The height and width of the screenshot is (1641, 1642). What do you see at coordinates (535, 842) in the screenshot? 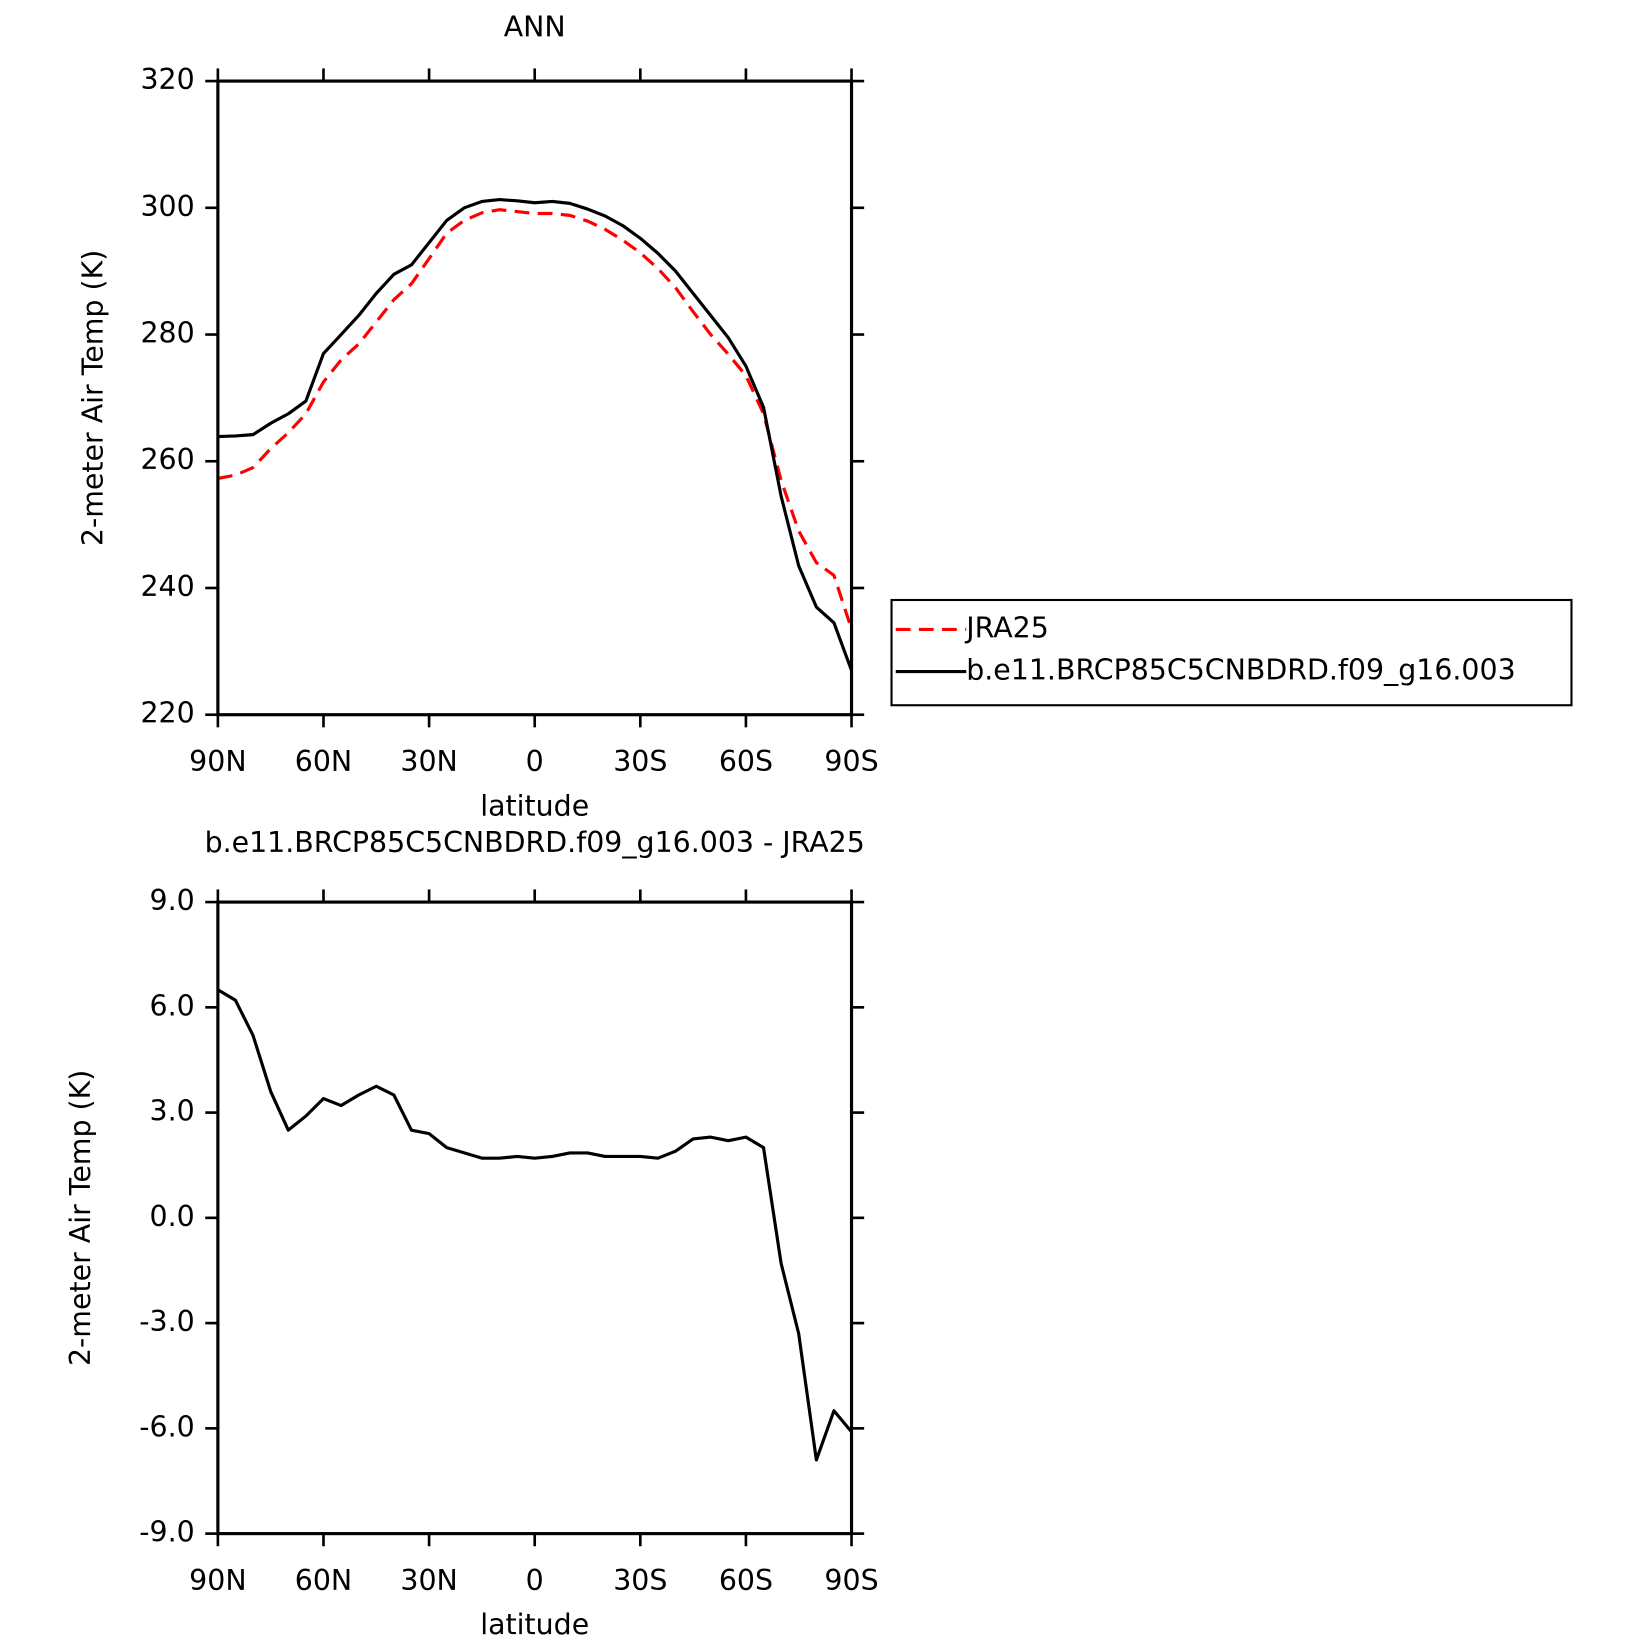
I see `chart-title: b.e11.BRCP85C5CNBDRD.f09_g16.003 - JRA25` at bounding box center [535, 842].